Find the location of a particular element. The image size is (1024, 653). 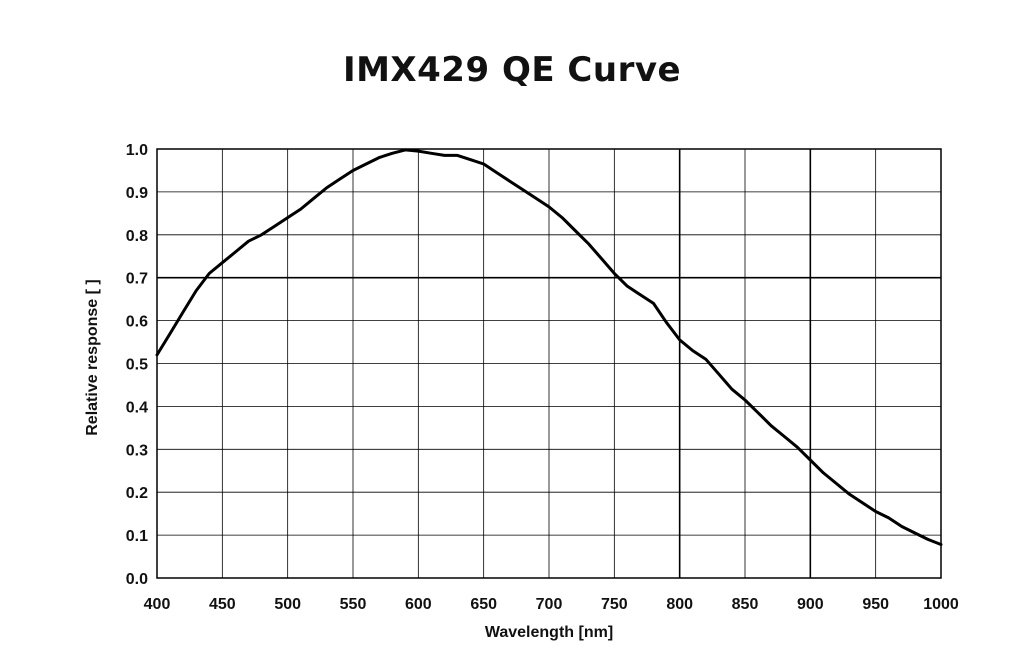

y-tick-label: 0.4 is located at coordinates (137, 407).